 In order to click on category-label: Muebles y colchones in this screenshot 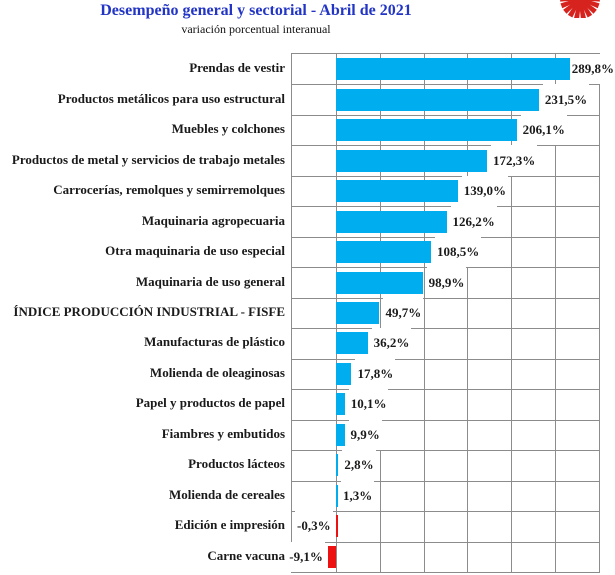, I will do `click(228, 129)`.